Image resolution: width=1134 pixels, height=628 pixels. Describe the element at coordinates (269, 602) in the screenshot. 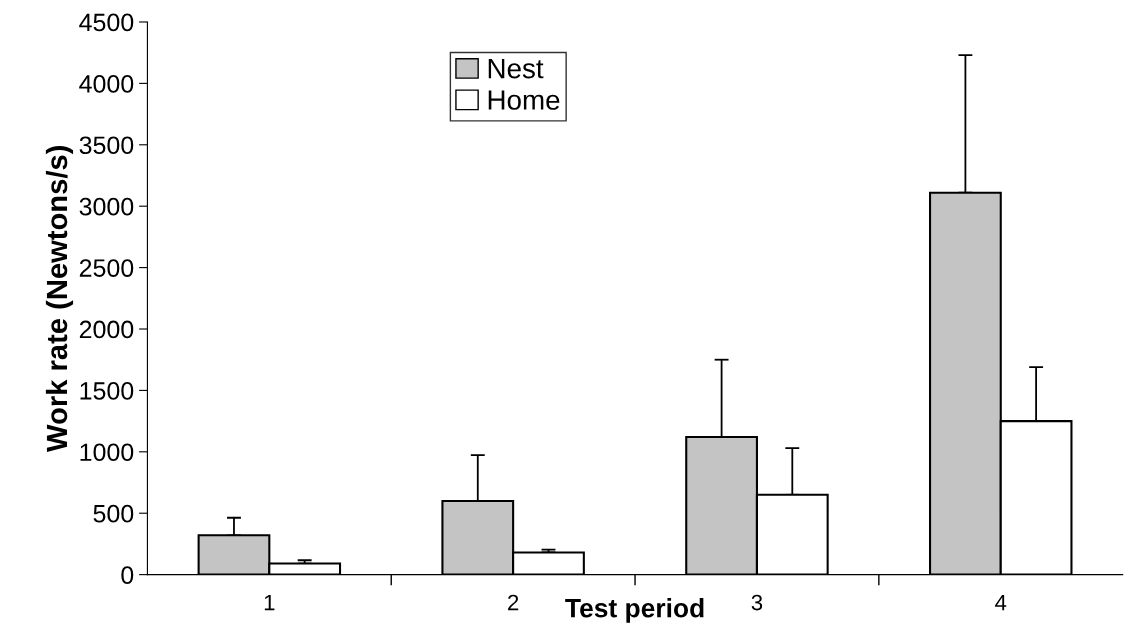

I see `x-tick-label: 1` at that location.